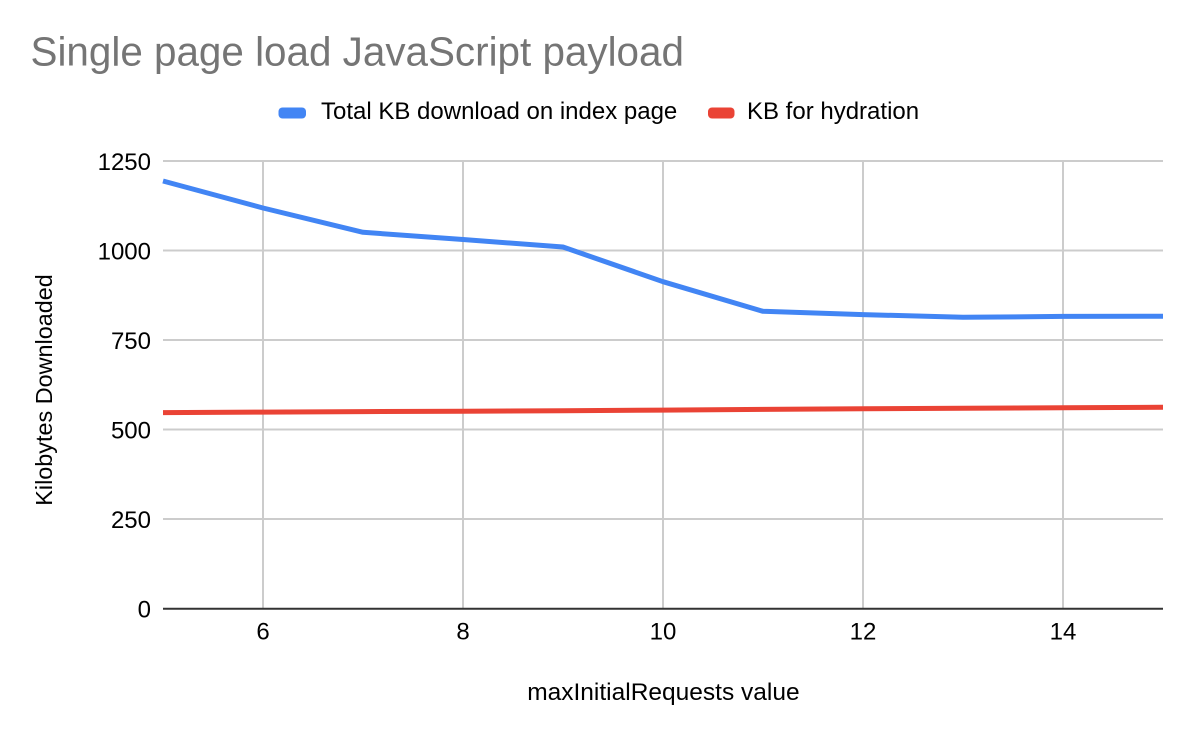 The image size is (1200, 742). What do you see at coordinates (663, 632) in the screenshot?
I see `svg-text: 10` at bounding box center [663, 632].